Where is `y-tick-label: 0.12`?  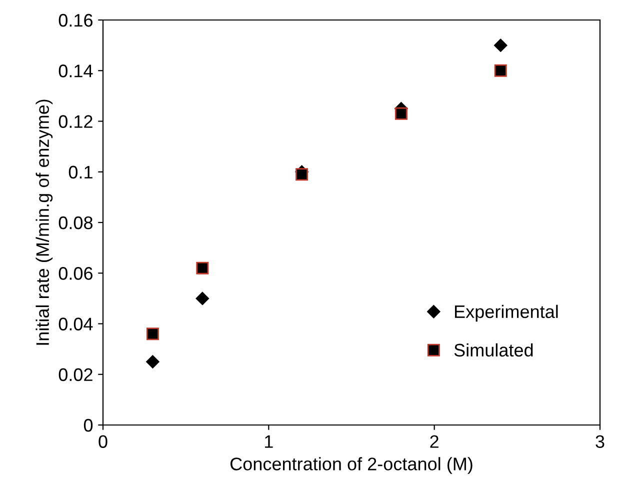
y-tick-label: 0.12 is located at coordinates (75, 121).